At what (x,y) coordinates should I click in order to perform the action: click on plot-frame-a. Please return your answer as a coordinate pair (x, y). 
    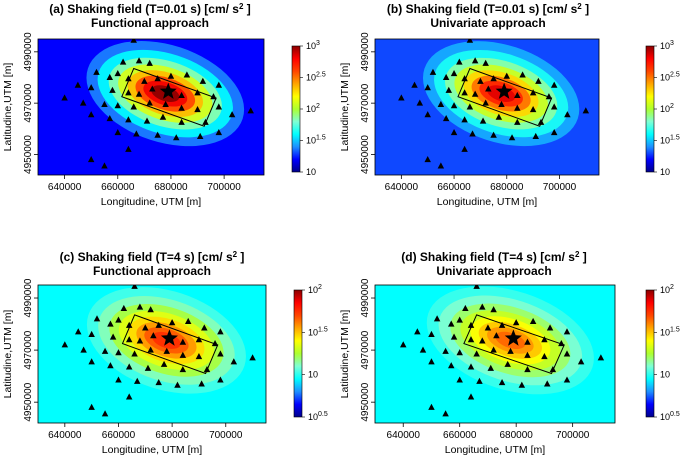
    Looking at the image, I should click on (151, 107).